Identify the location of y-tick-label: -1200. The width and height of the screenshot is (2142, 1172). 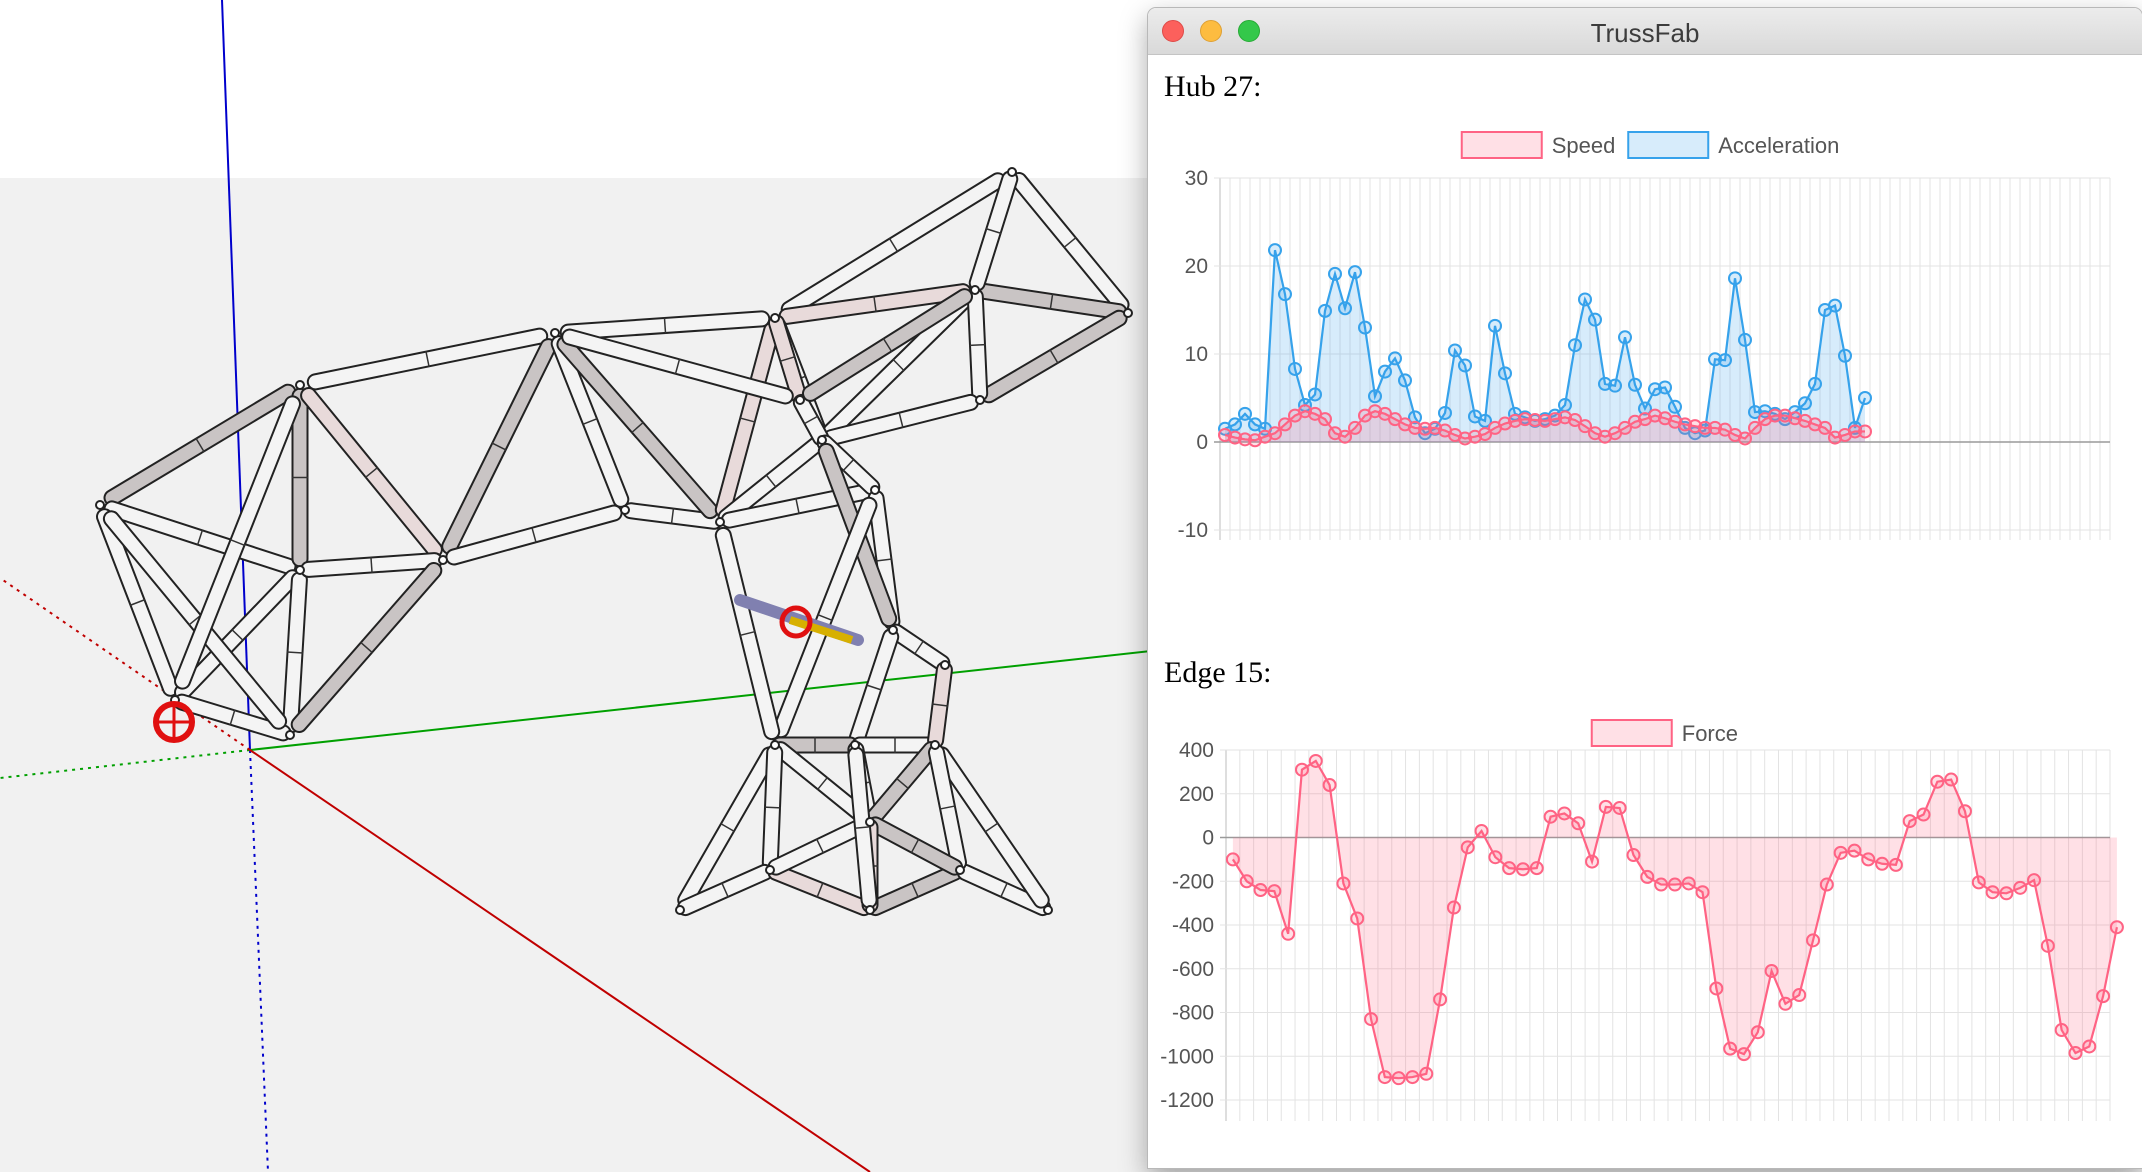
(1187, 1100).